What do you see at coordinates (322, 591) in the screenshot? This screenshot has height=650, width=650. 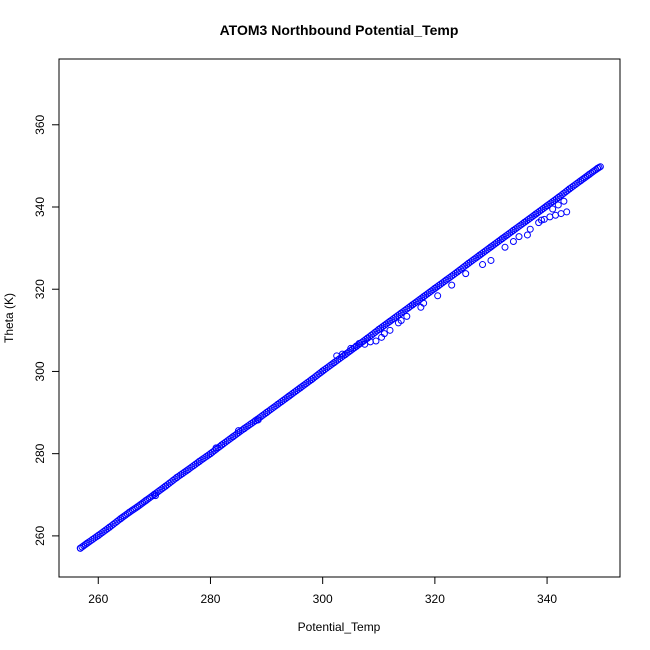 I see `x-axis: 260 280 300 320 340` at bounding box center [322, 591].